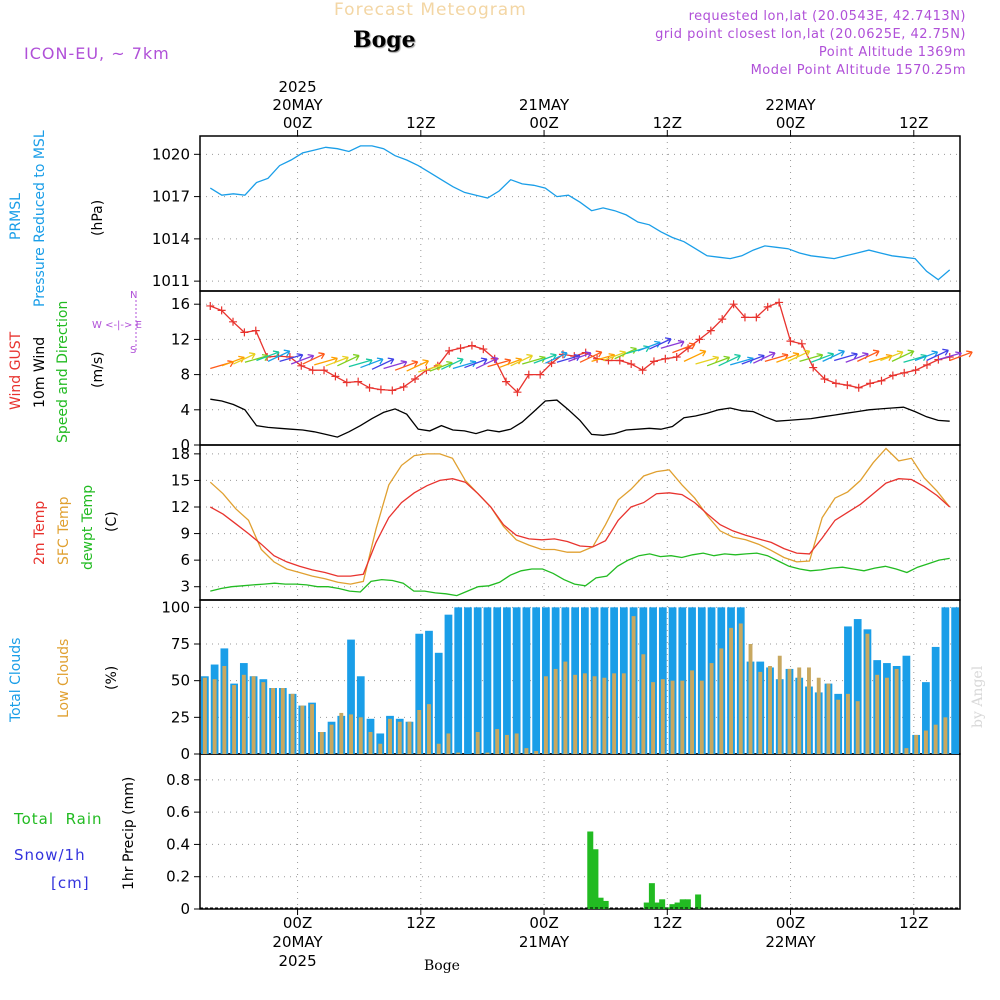 This screenshot has width=1000, height=1000. What do you see at coordinates (297, 105) in the screenshot?
I see `top-date-label: 20MAY` at bounding box center [297, 105].